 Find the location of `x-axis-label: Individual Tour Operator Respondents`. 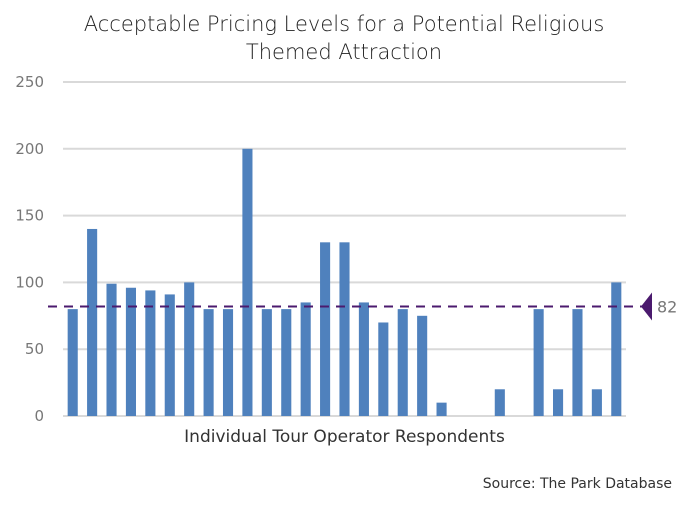

x-axis-label: Individual Tour Operator Respondents is located at coordinates (344, 437).